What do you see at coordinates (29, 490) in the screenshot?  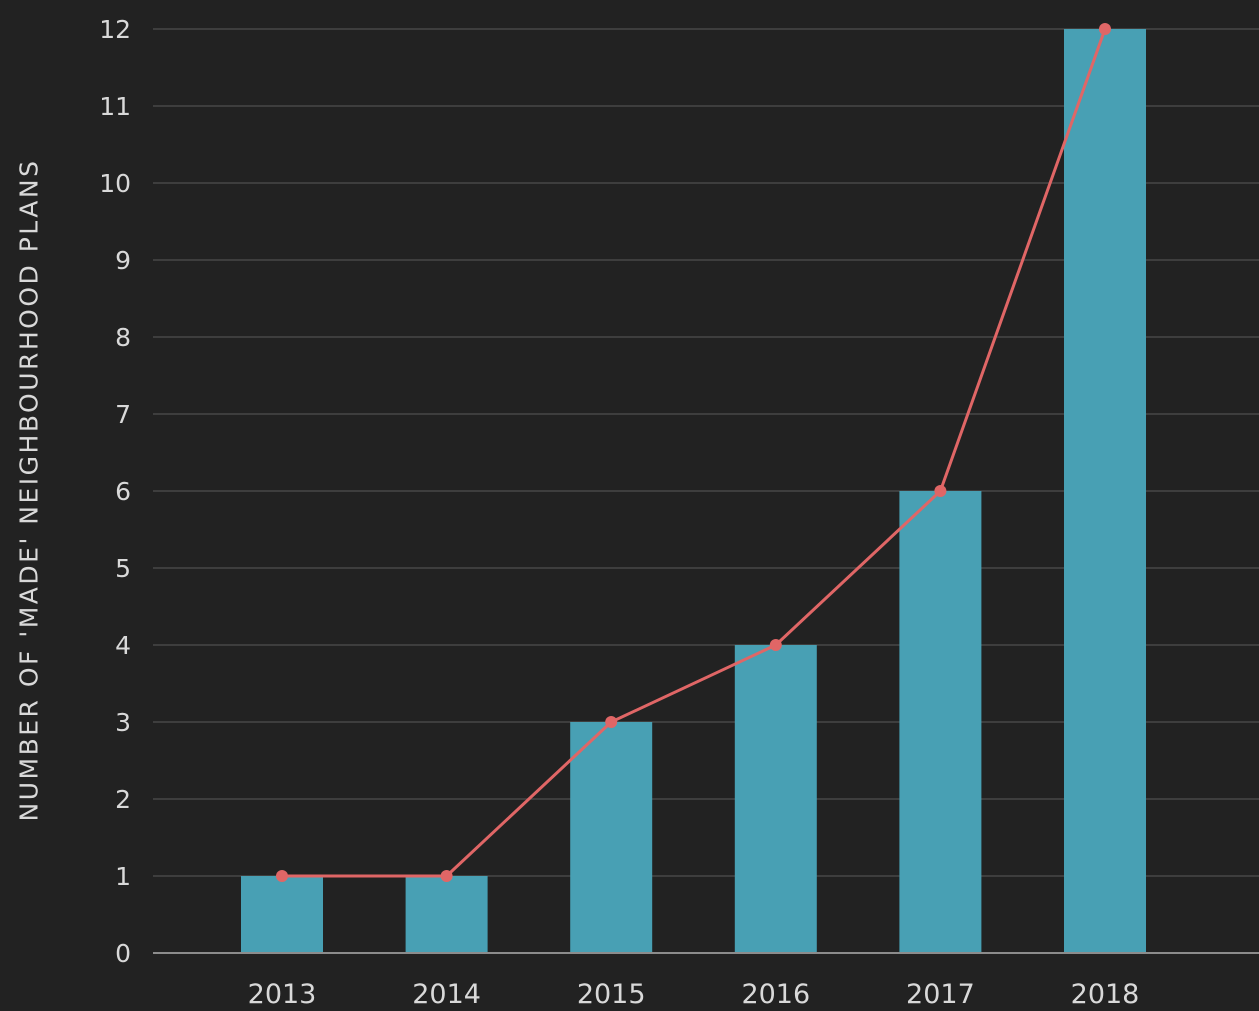 I see `y-axis-title: NUMBER OF 'MADE' NEIGHBOURHOOD PLANS` at bounding box center [29, 490].